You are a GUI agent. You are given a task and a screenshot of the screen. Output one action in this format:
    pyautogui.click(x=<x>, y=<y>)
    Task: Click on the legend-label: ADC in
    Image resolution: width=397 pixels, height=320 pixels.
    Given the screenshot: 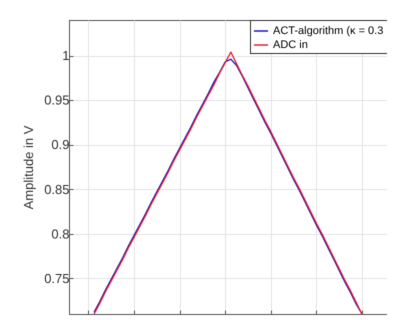 What is the action you would take?
    pyautogui.click(x=290, y=45)
    